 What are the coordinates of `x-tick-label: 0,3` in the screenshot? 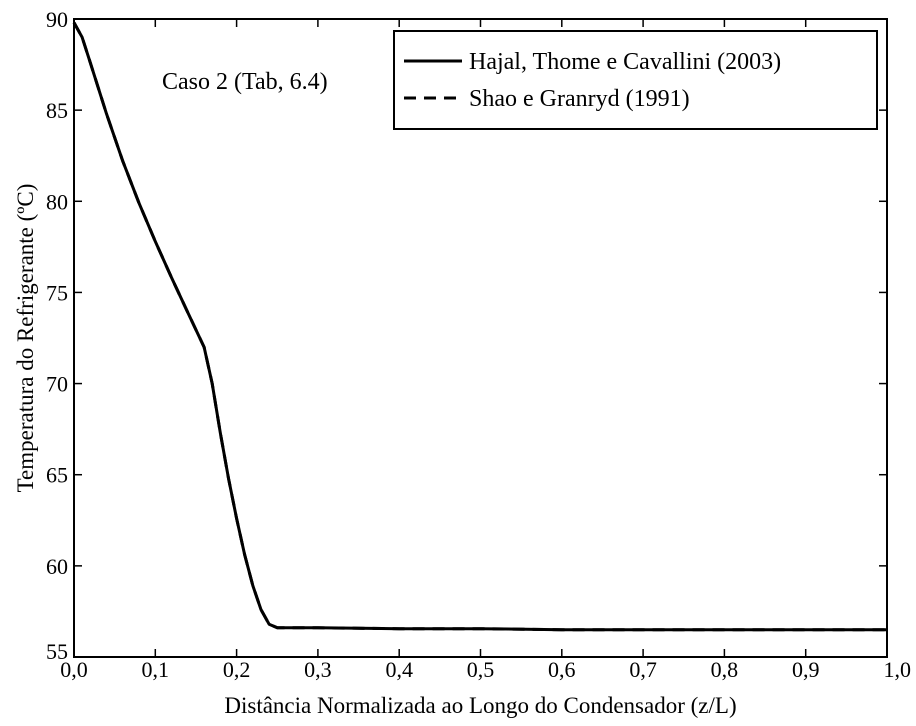 It's located at (318, 669).